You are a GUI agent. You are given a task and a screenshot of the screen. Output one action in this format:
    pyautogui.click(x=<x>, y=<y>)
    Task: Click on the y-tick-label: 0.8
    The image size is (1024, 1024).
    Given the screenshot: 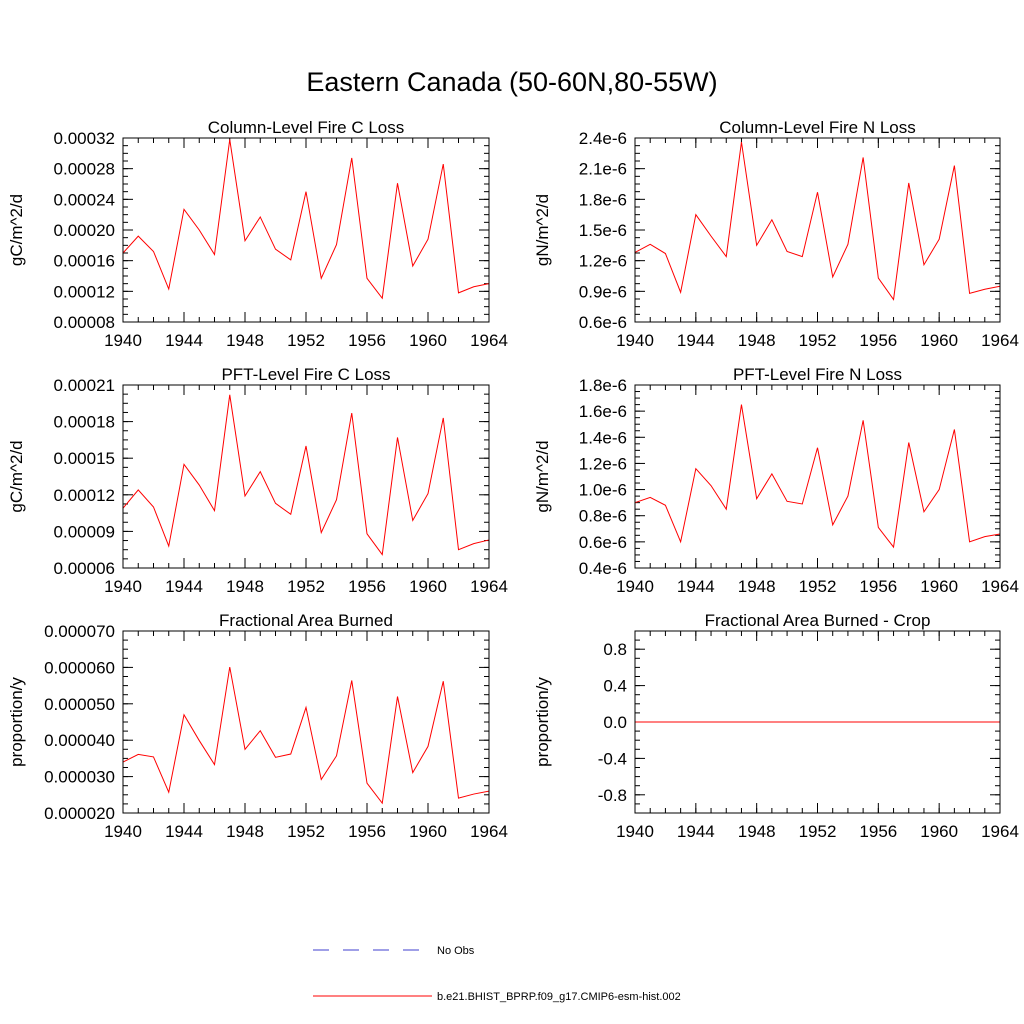 What is the action you would take?
    pyautogui.click(x=615, y=649)
    